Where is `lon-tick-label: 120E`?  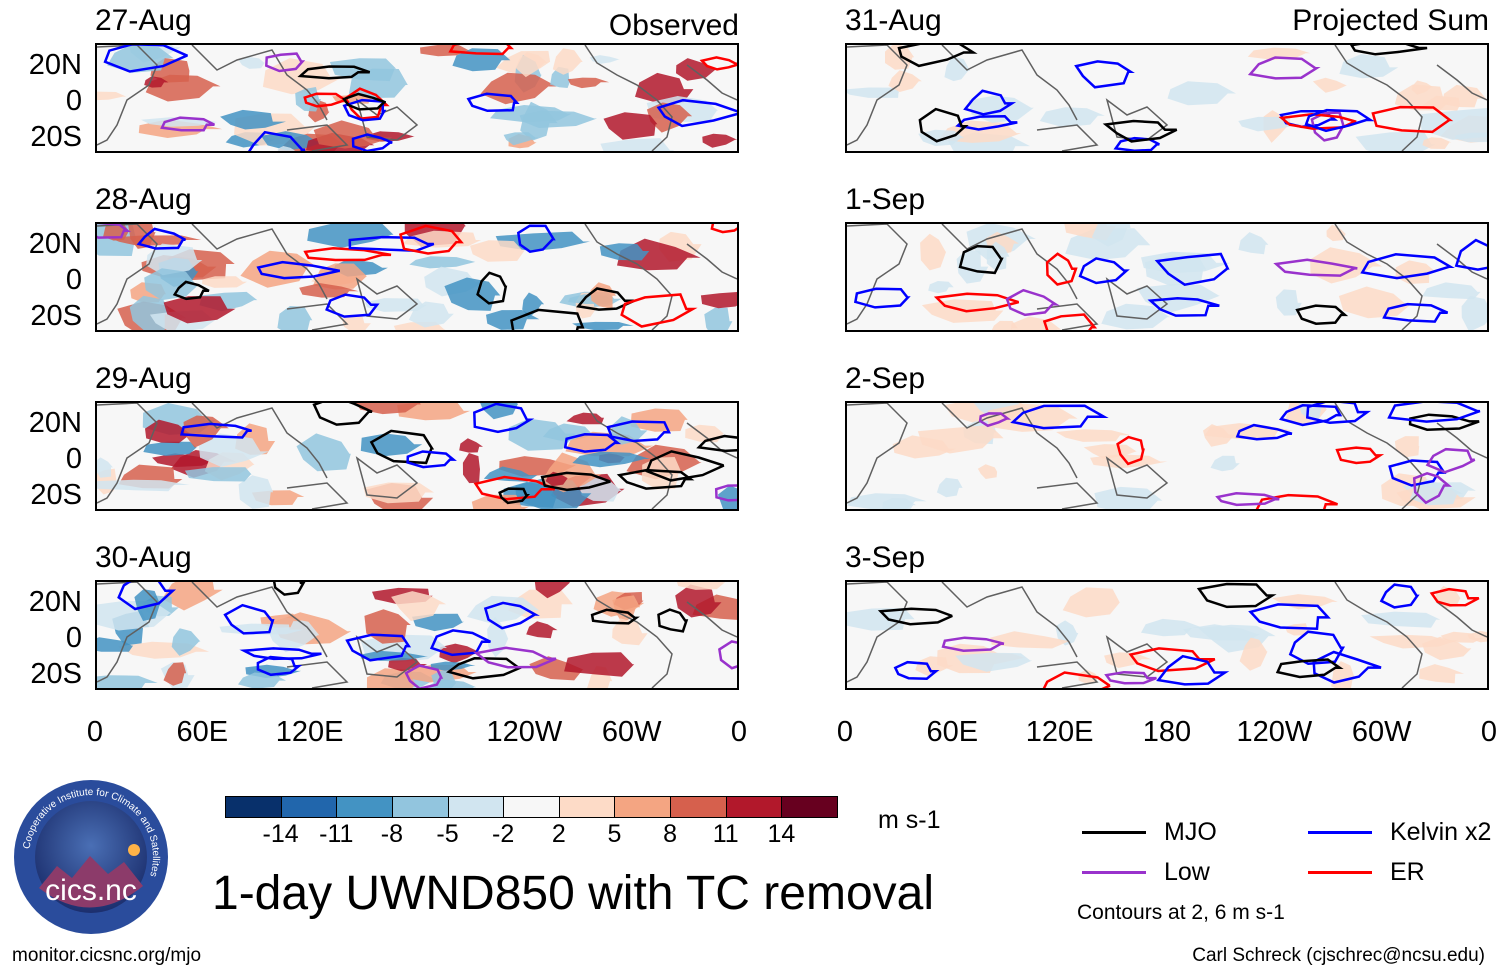 lon-tick-label: 120E is located at coordinates (309, 732).